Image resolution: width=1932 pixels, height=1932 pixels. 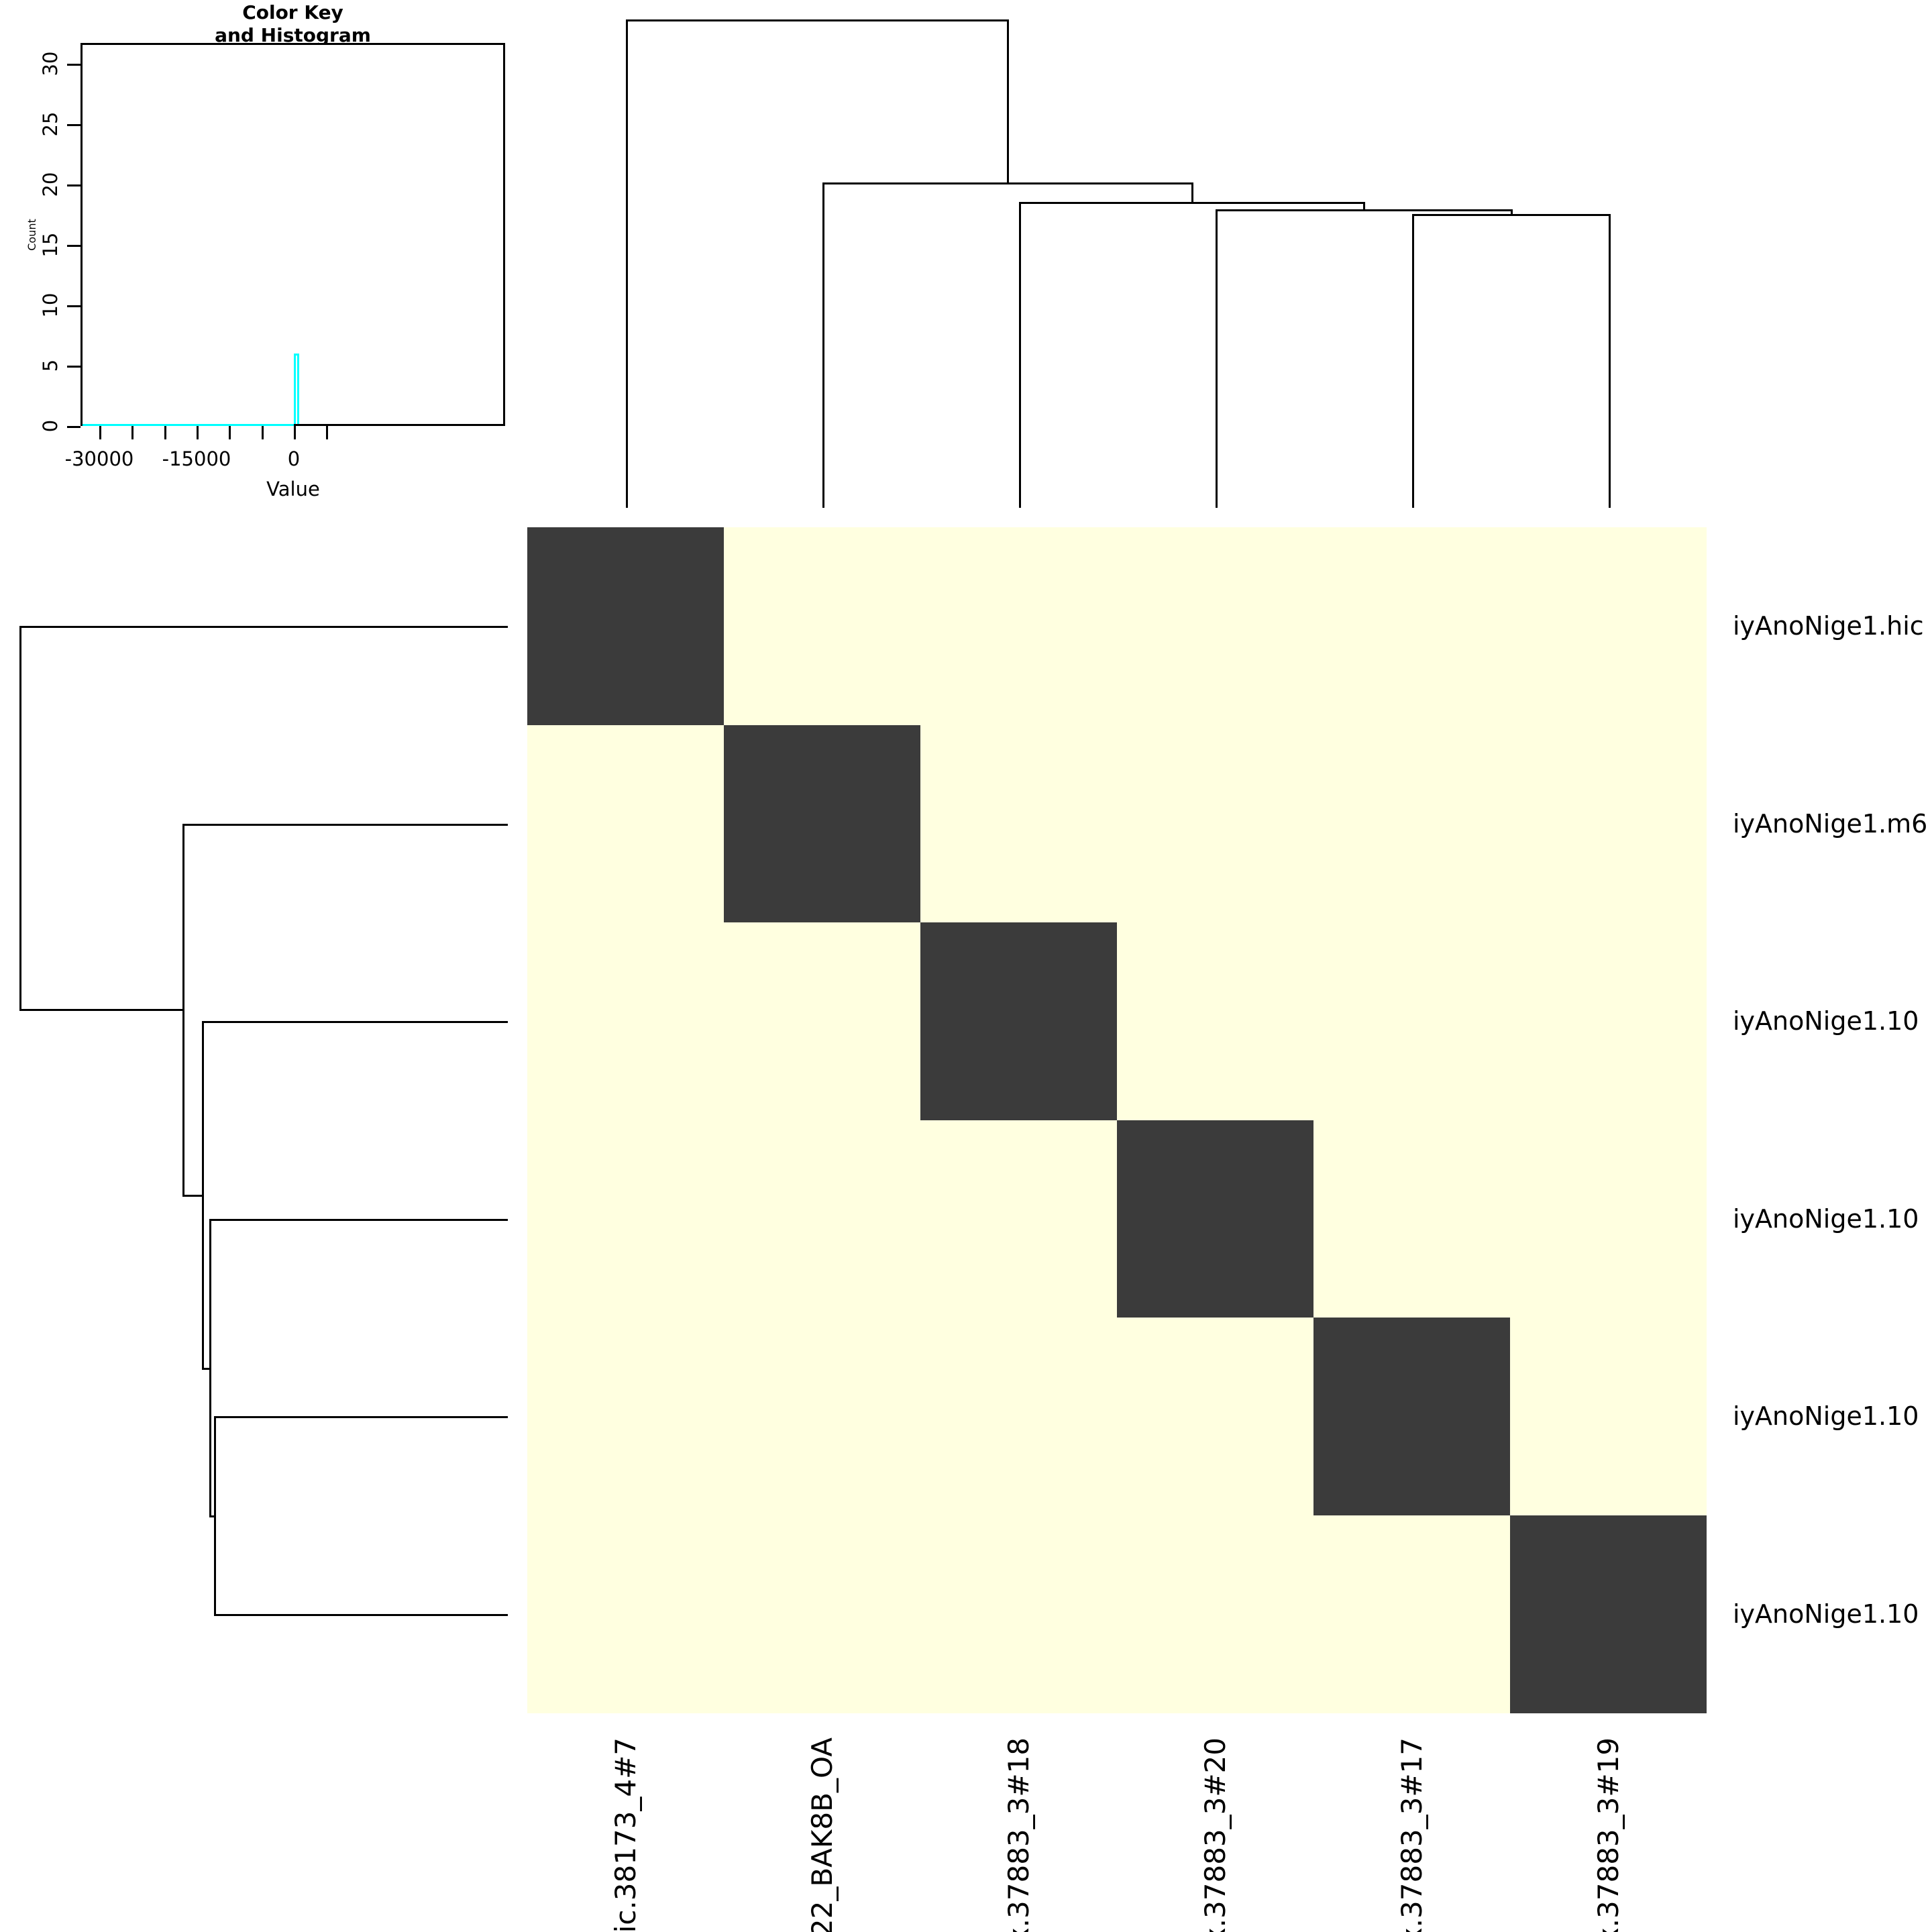 What do you see at coordinates (50, 426) in the screenshot?
I see `y-tick-label: 0` at bounding box center [50, 426].